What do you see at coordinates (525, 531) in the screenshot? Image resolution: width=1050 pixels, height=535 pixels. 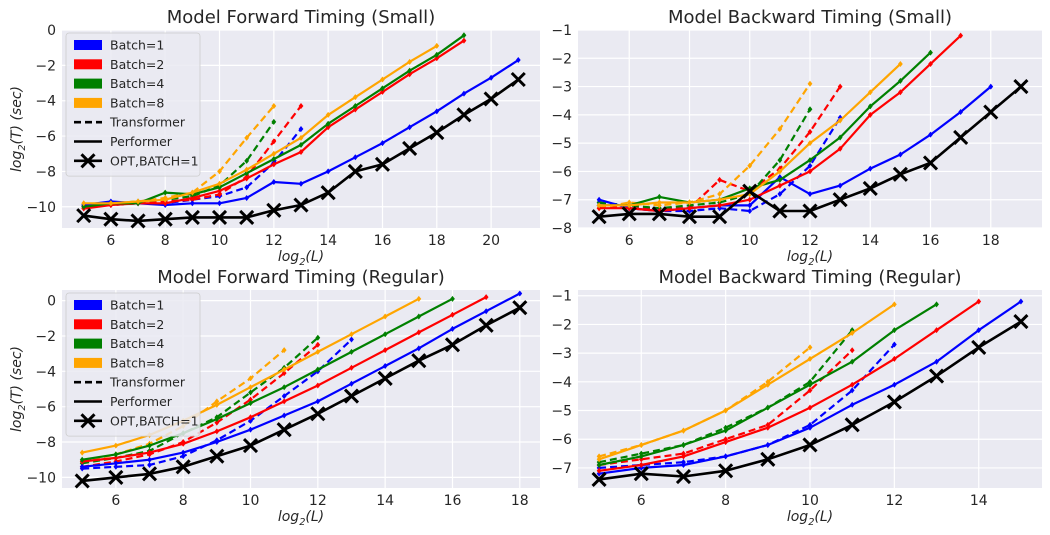 I see `figure-bottom-margin` at bounding box center [525, 531].